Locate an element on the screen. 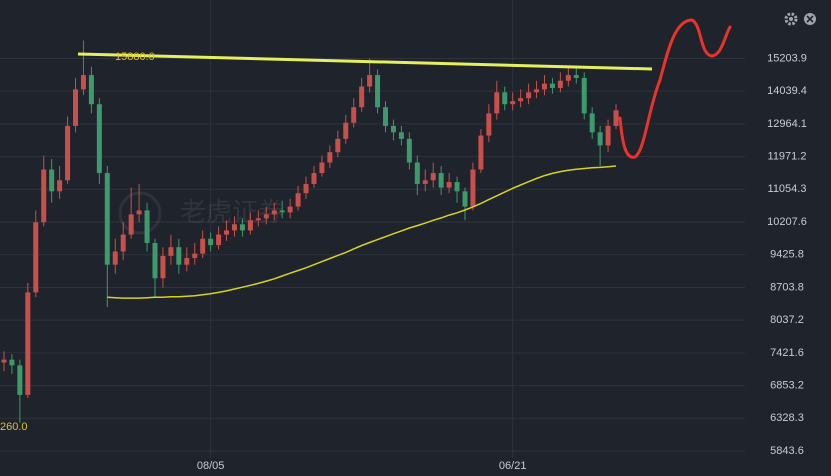 This screenshot has height=476, width=831. y-tick-label: 15203.9 is located at coordinates (787, 58).